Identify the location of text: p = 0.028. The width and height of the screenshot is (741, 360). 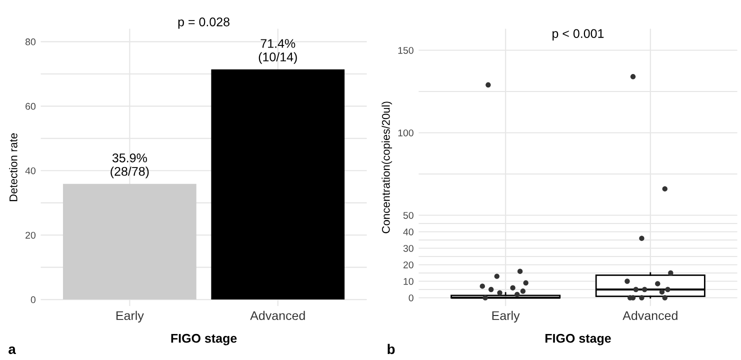
(204, 23).